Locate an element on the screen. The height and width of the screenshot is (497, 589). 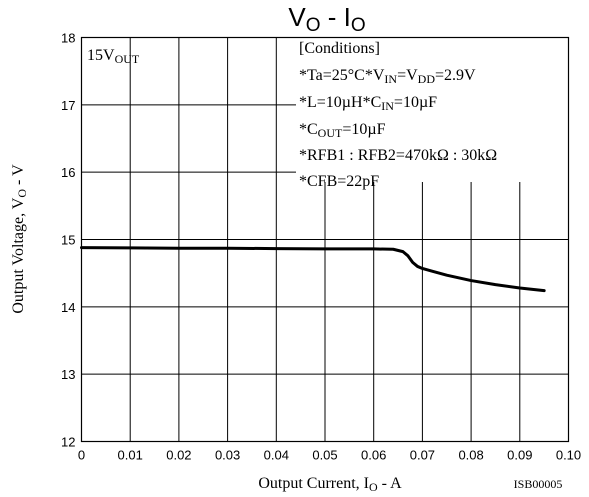
x-tick-label: 0.10 is located at coordinates (568, 455).